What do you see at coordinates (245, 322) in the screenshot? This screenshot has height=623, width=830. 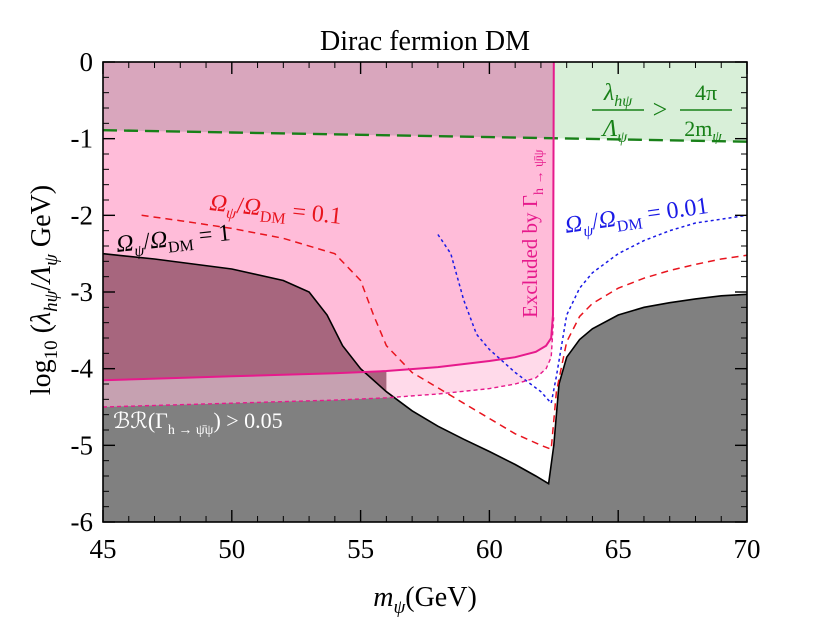 I see `gray-pink-overlap-region` at bounding box center [245, 322].